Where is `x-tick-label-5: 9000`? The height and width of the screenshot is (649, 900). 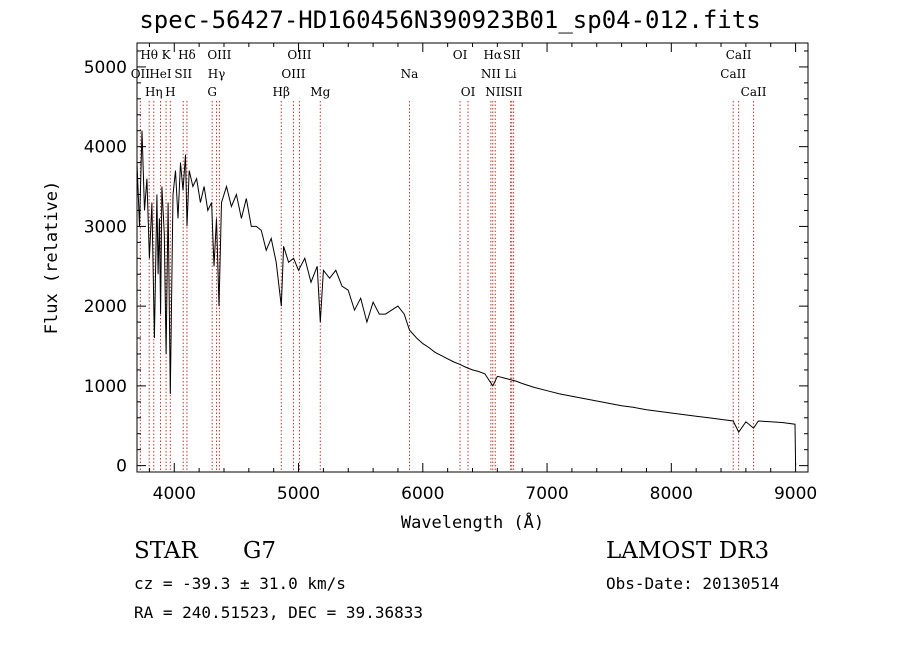
x-tick-label-5: 9000 is located at coordinates (795, 494).